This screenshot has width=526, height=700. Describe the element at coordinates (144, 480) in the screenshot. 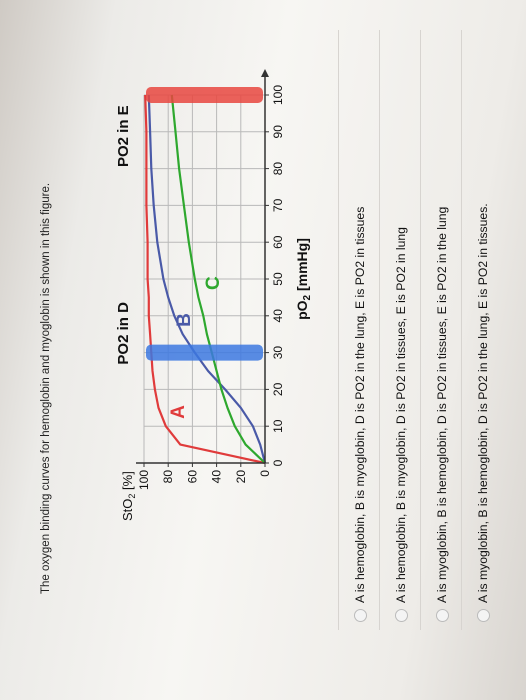

I see `y-tick-label: 100` at that location.